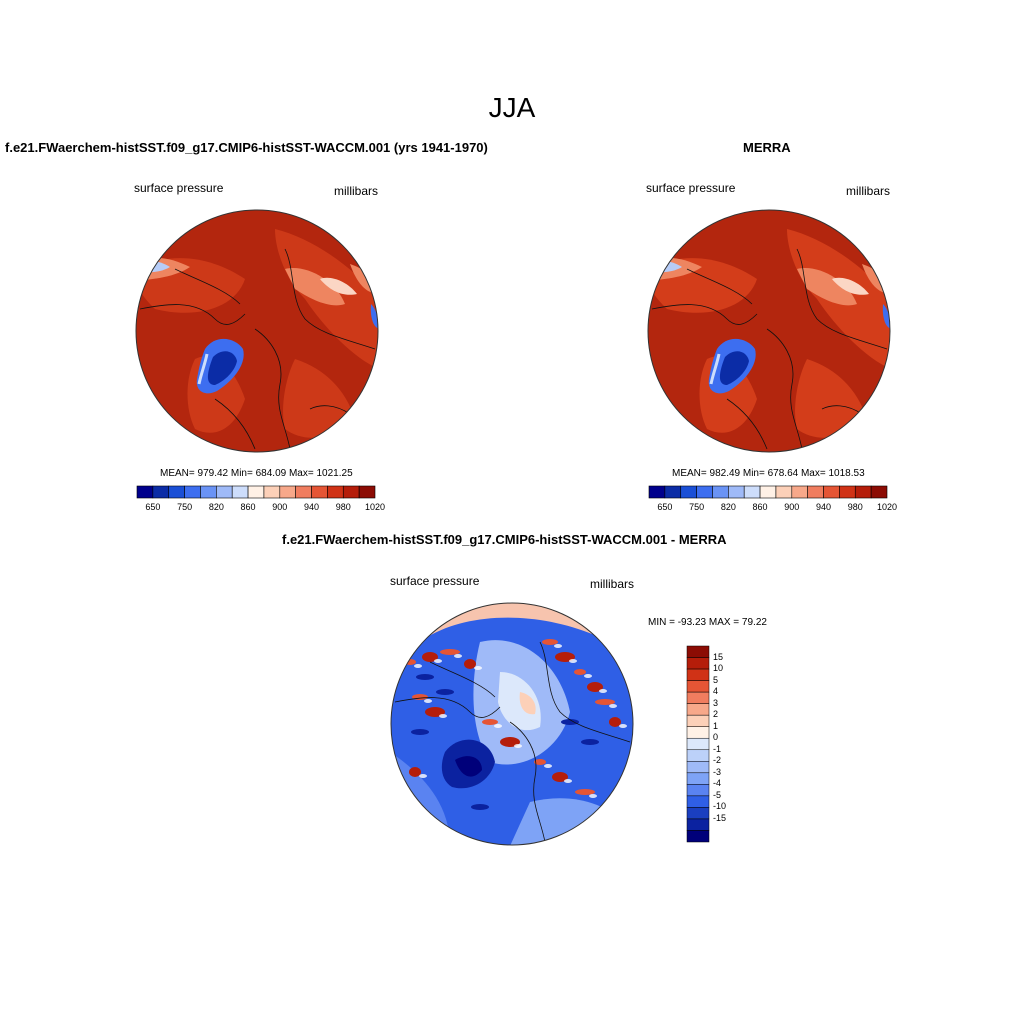 This screenshot has width=1024, height=1024. Describe the element at coordinates (720, 817) in the screenshot. I see `colorbar-tick-label: -15` at that location.